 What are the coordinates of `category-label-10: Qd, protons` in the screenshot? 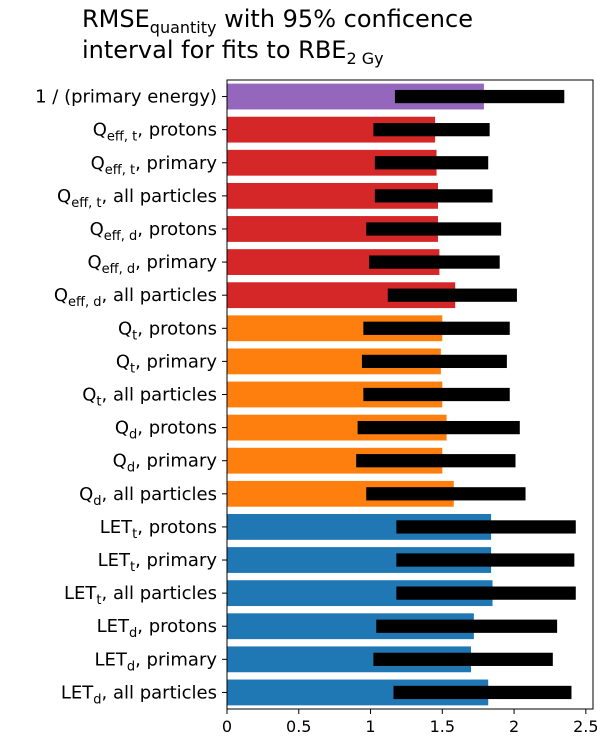 It's located at (166, 430).